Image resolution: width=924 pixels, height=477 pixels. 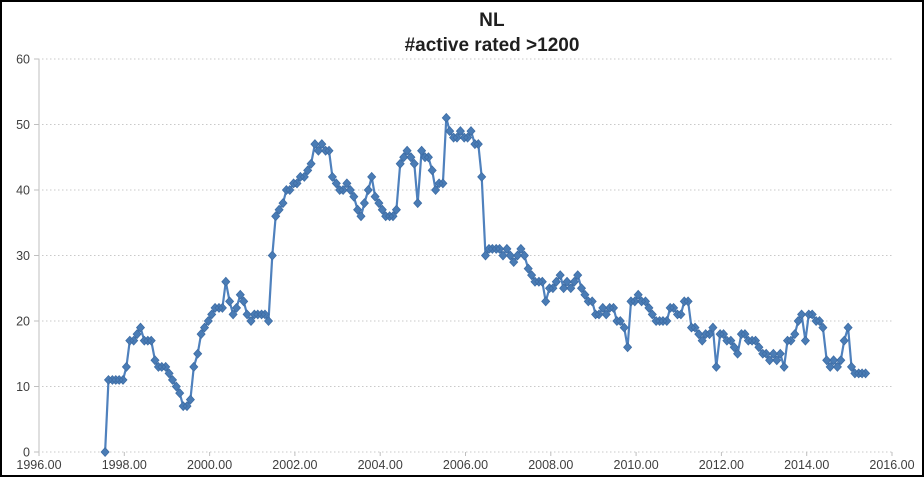 What do you see at coordinates (891, 465) in the screenshot?
I see `x-axis-label: 2016.00` at bounding box center [891, 465].